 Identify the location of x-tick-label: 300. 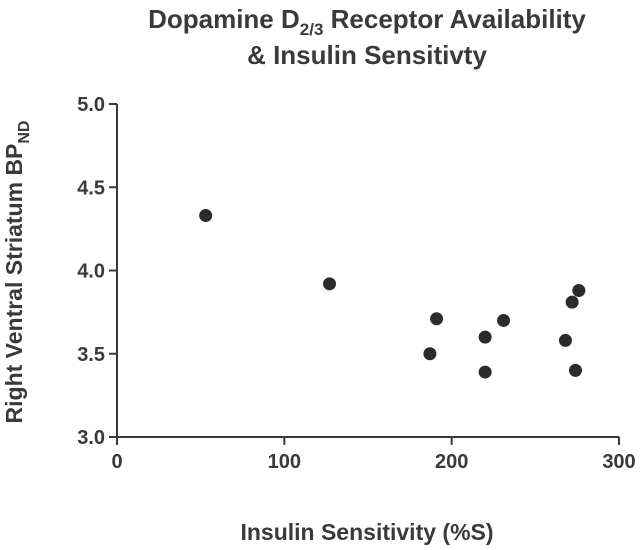
(618, 462).